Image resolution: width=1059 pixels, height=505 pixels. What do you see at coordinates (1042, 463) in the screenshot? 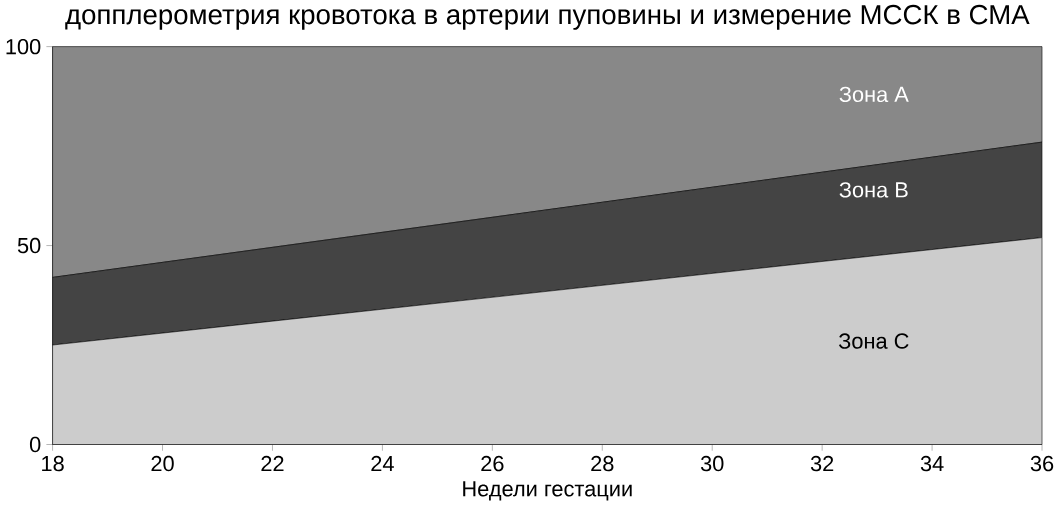
I see `x-tick-label: 36` at bounding box center [1042, 463].